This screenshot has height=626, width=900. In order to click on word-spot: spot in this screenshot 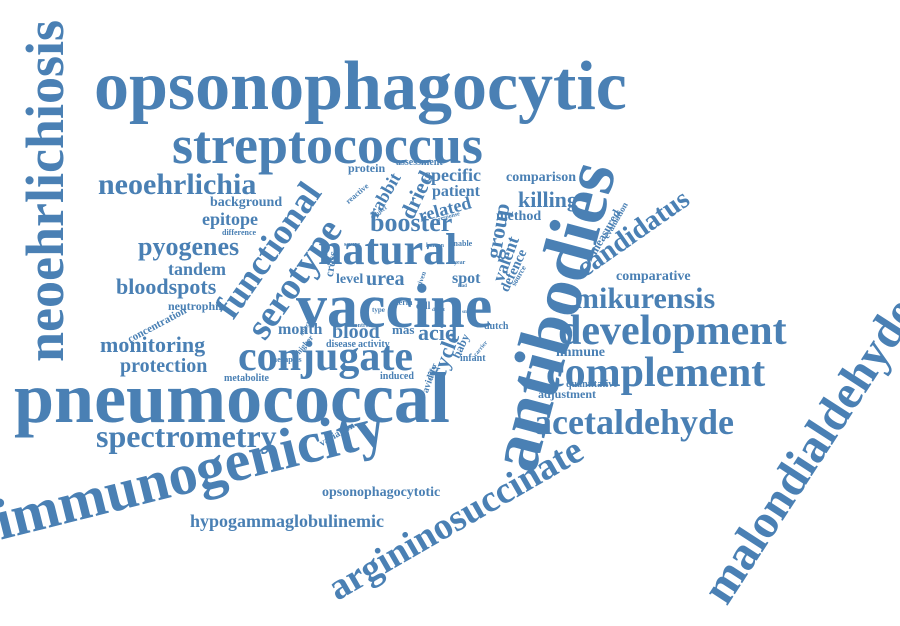, I will do `click(466, 278)`.